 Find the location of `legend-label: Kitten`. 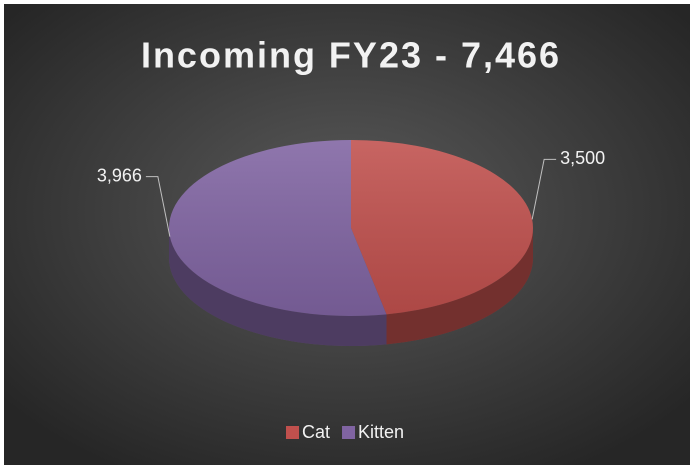

legend-label: Kitten is located at coordinates (381, 432).